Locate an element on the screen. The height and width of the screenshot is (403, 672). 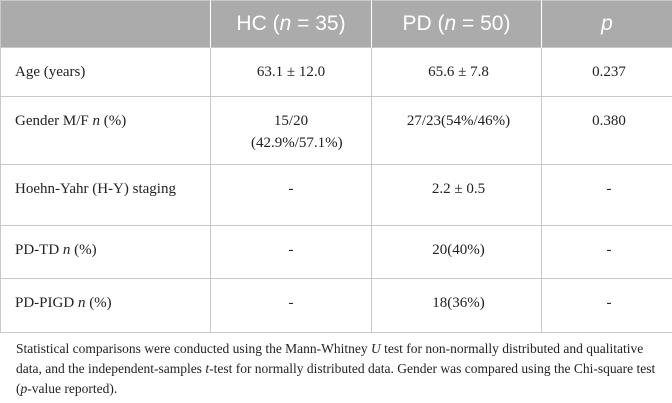
table-cell: 63.1 ± 12.0 is located at coordinates (291, 72).